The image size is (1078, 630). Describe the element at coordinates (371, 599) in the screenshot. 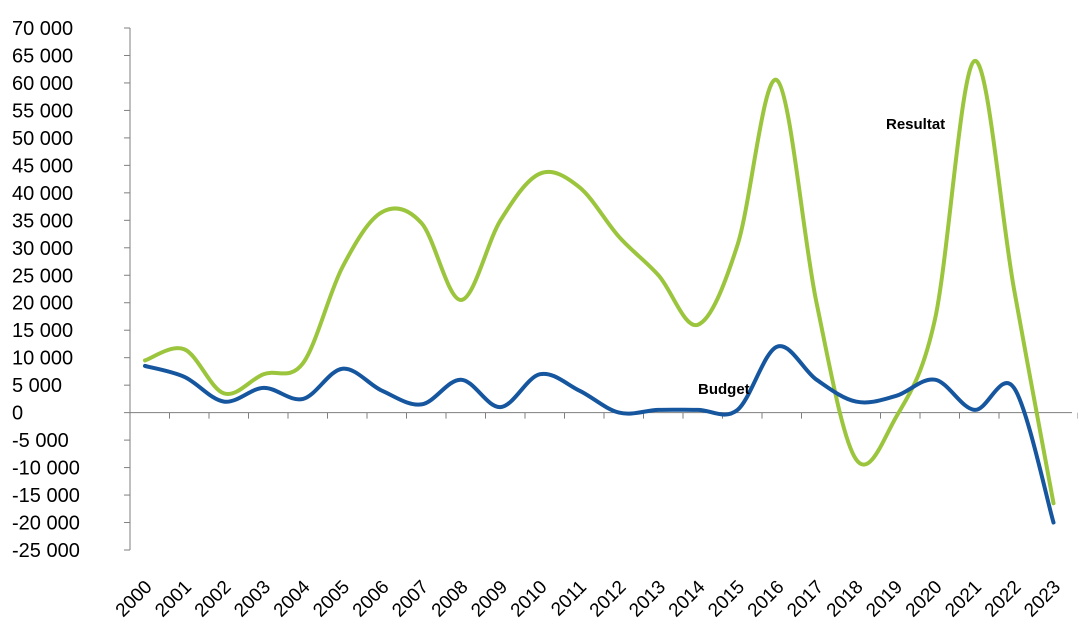

I see `x-tick-label: 2006` at that location.